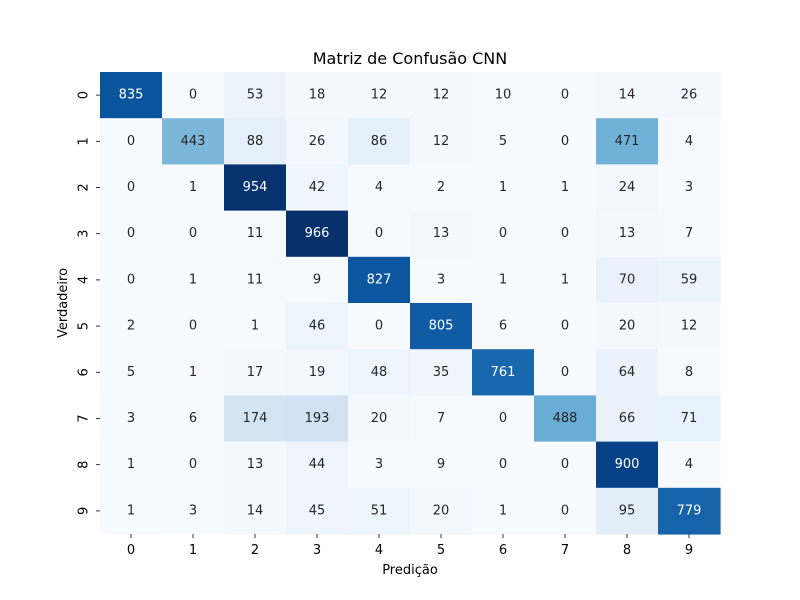 This screenshot has width=800, height=600. I want to click on cell-value-r3-c8: 13, so click(627, 233).